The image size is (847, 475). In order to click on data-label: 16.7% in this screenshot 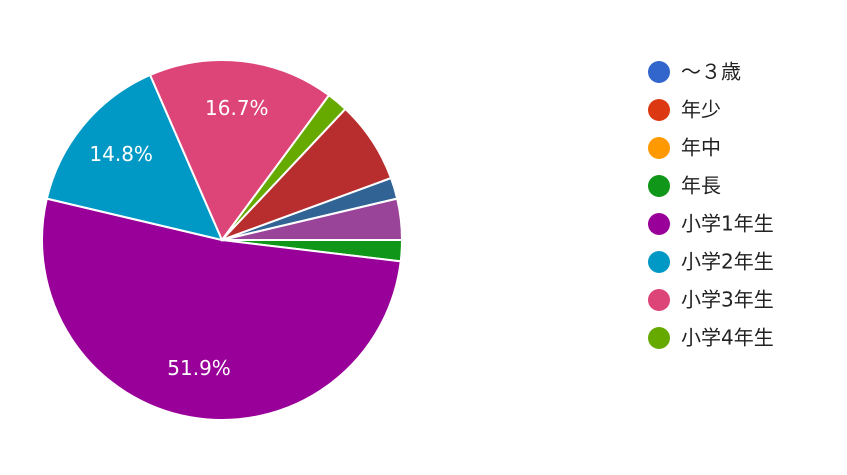, I will do `click(237, 108)`.